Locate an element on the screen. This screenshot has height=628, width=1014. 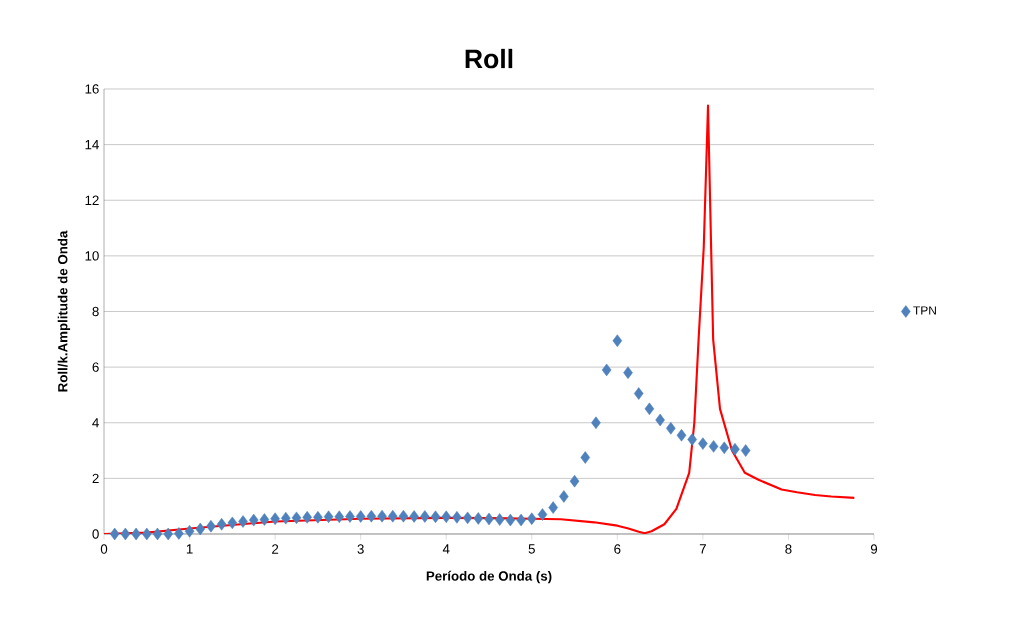
x-tick-label: 3 is located at coordinates (360, 549).